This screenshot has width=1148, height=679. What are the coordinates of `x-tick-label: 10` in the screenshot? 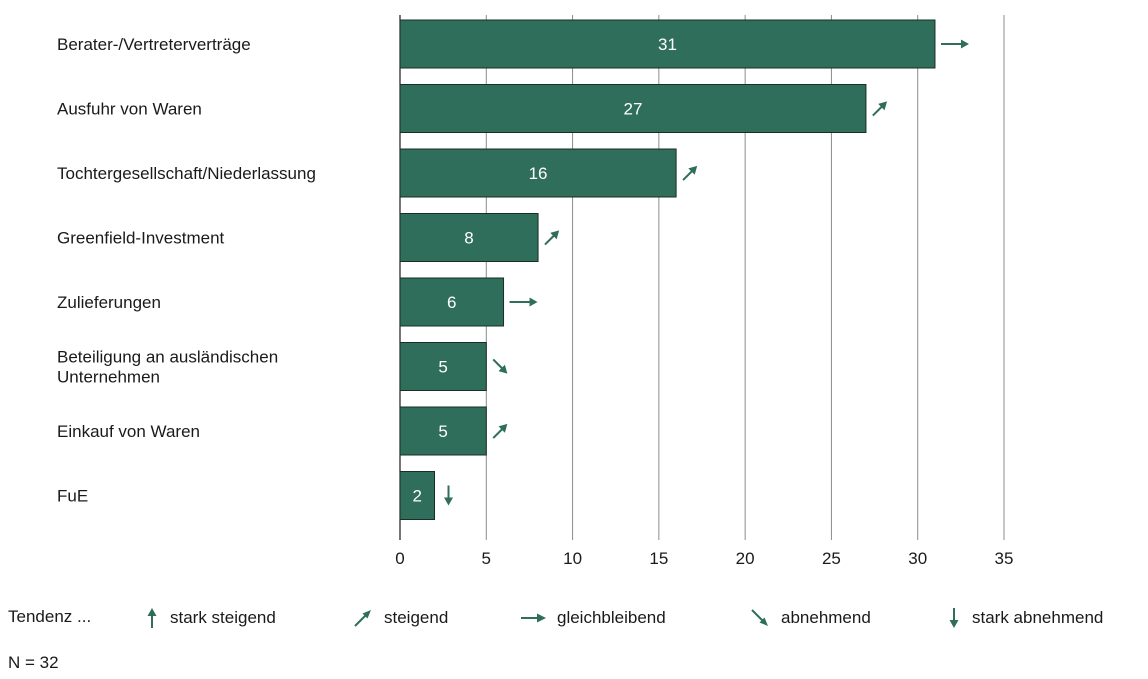 It's located at (572, 558).